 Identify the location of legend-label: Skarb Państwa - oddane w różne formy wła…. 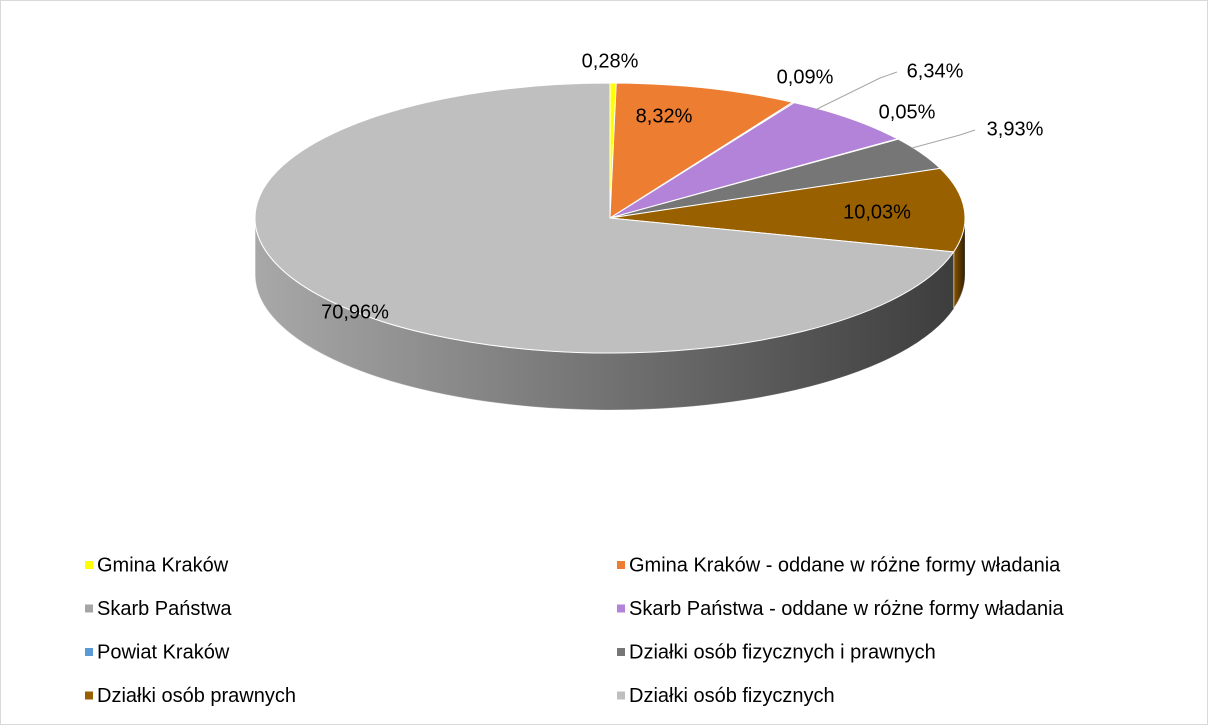
(847, 609).